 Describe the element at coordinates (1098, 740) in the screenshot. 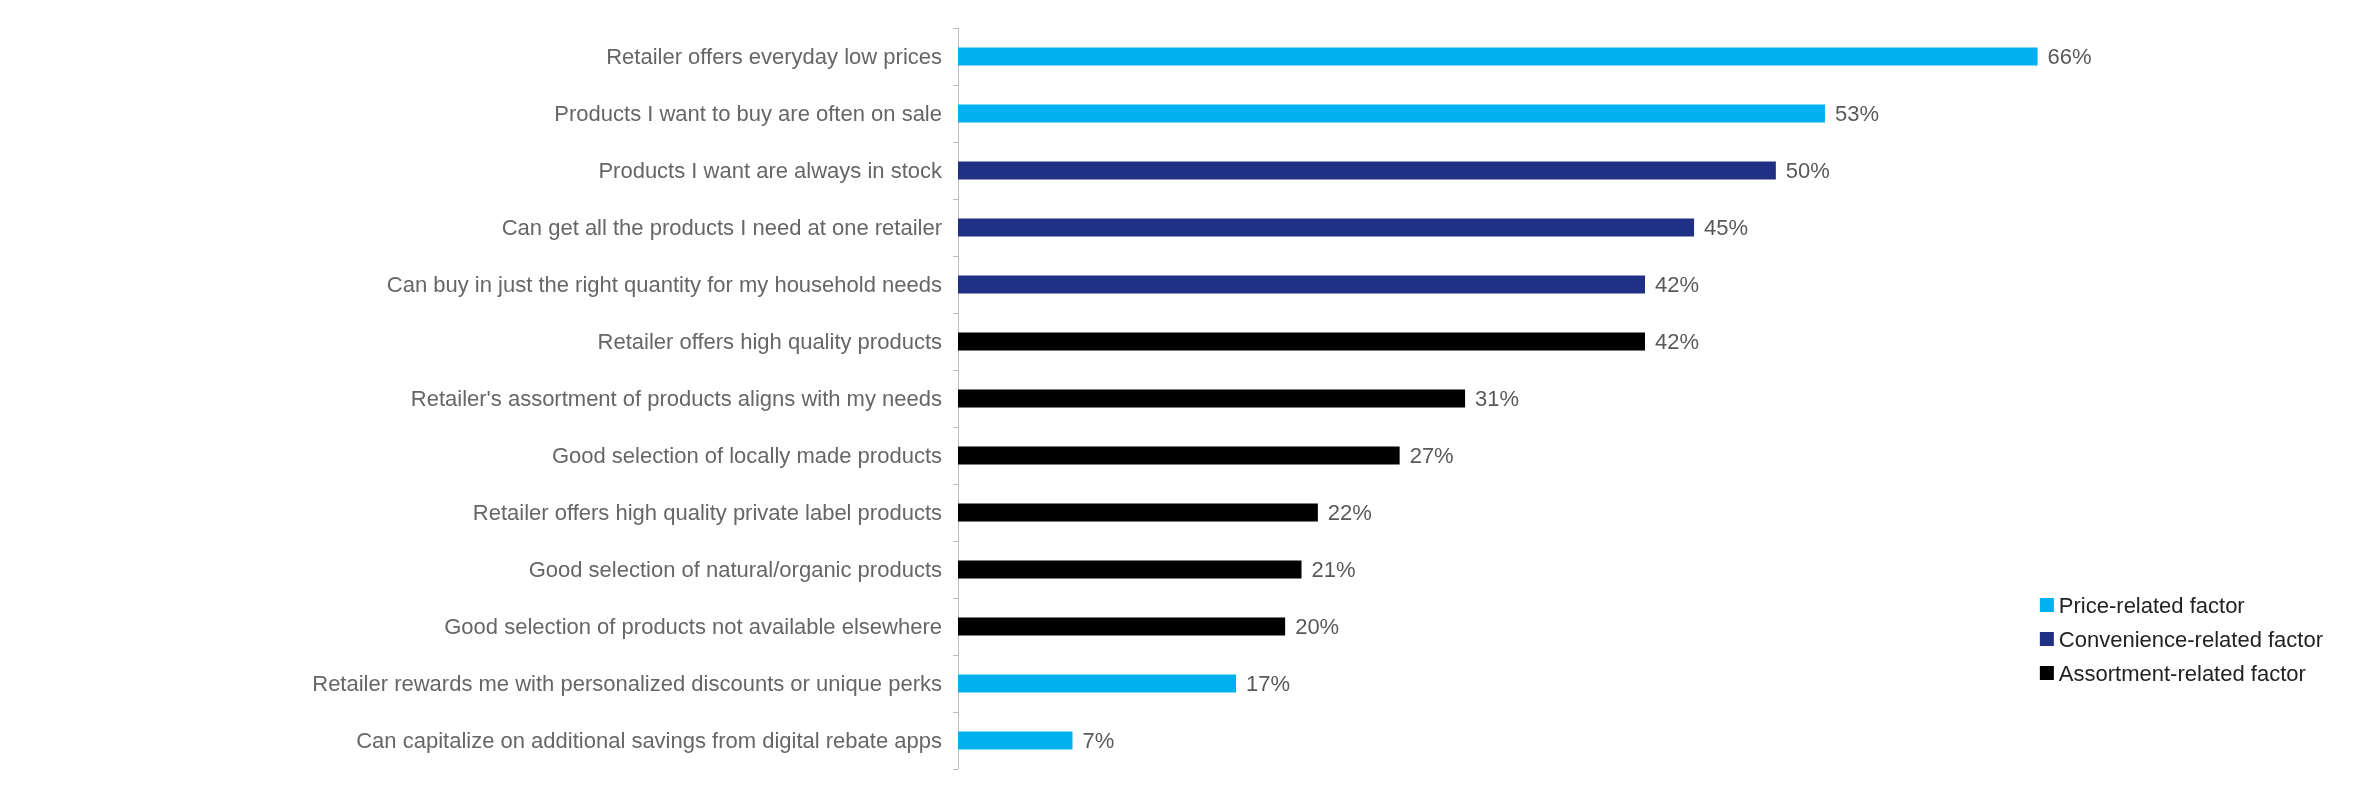

I see `data-label: 7%` at that location.